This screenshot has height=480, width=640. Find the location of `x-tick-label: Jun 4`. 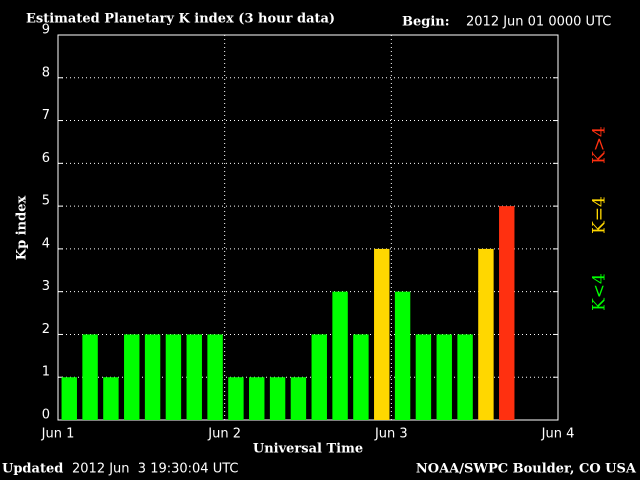

x-tick-label: Jun 4 is located at coordinates (558, 434).